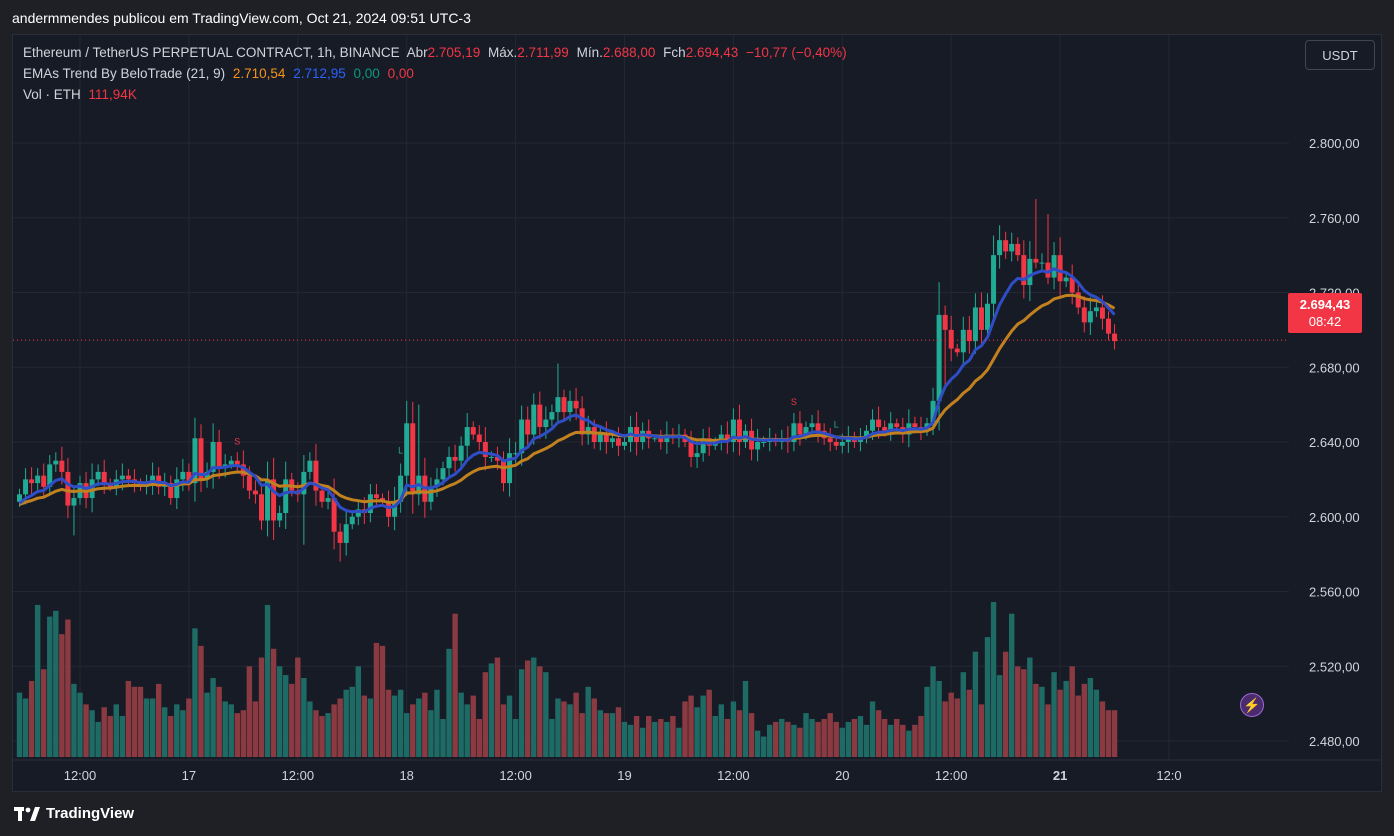  Describe the element at coordinates (543, 52) in the screenshot. I see `high-value: 2.711,99` at that location.